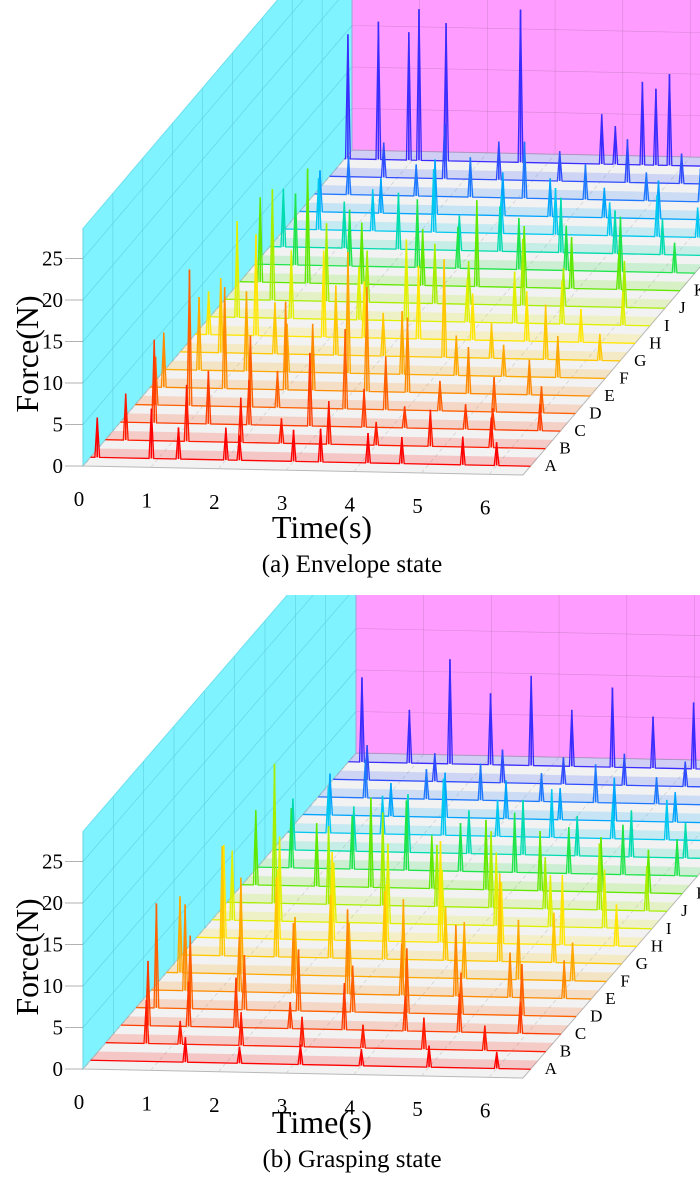  What do you see at coordinates (359, 404) in the screenshot?
I see `series-floor-D` at bounding box center [359, 404].